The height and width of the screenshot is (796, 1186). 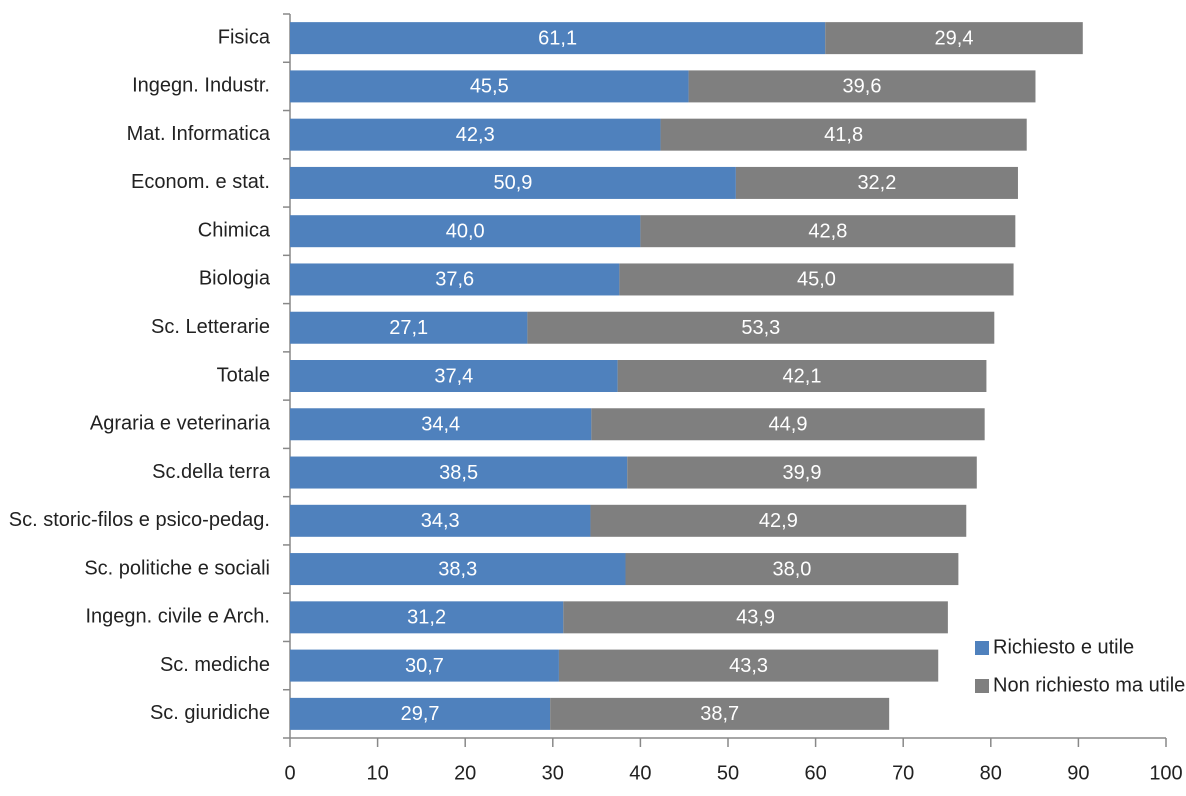 What do you see at coordinates (640, 773) in the screenshot?
I see `x-tick-label: 40` at bounding box center [640, 773].